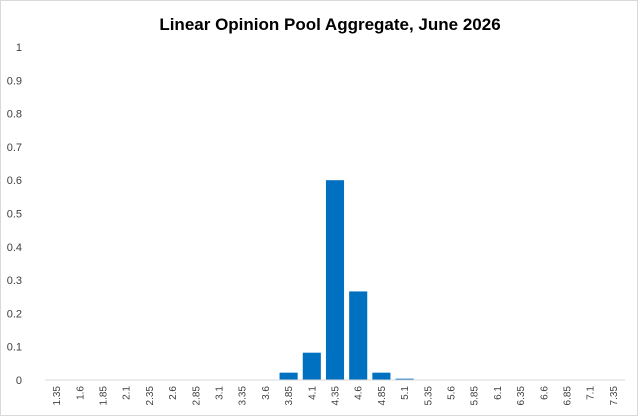 This screenshot has width=638, height=416. What do you see at coordinates (19, 48) in the screenshot?
I see `y-tick-label: 1` at bounding box center [19, 48].